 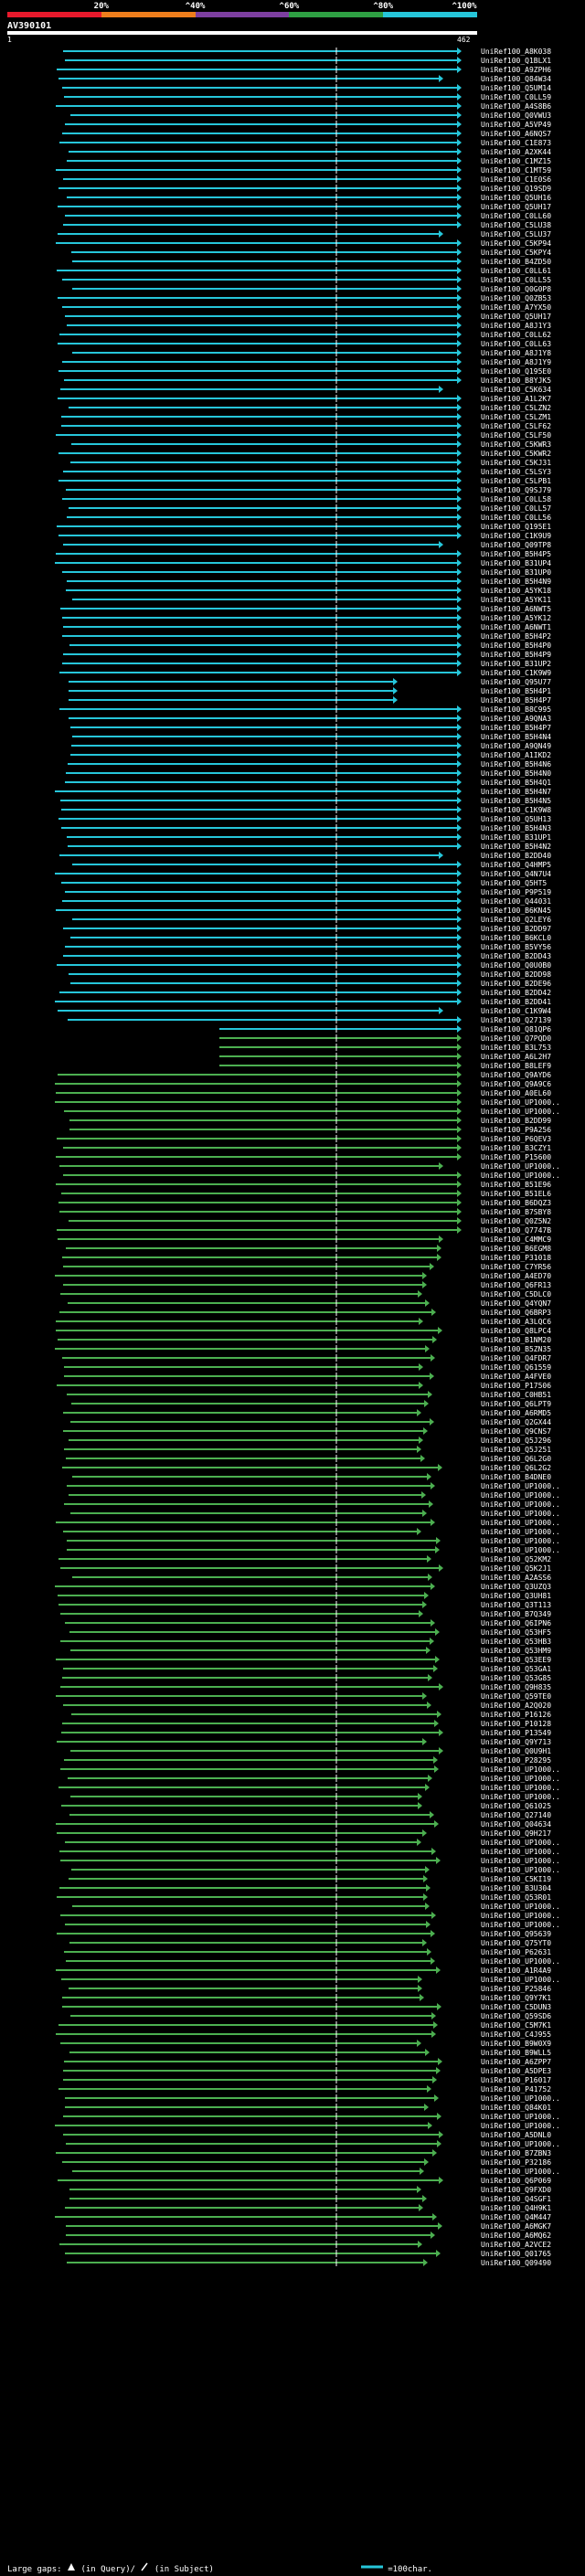 What do you see at coordinates (516, 1733) in the screenshot?
I see `hit-label: UniRef100_P13549` at bounding box center [516, 1733].